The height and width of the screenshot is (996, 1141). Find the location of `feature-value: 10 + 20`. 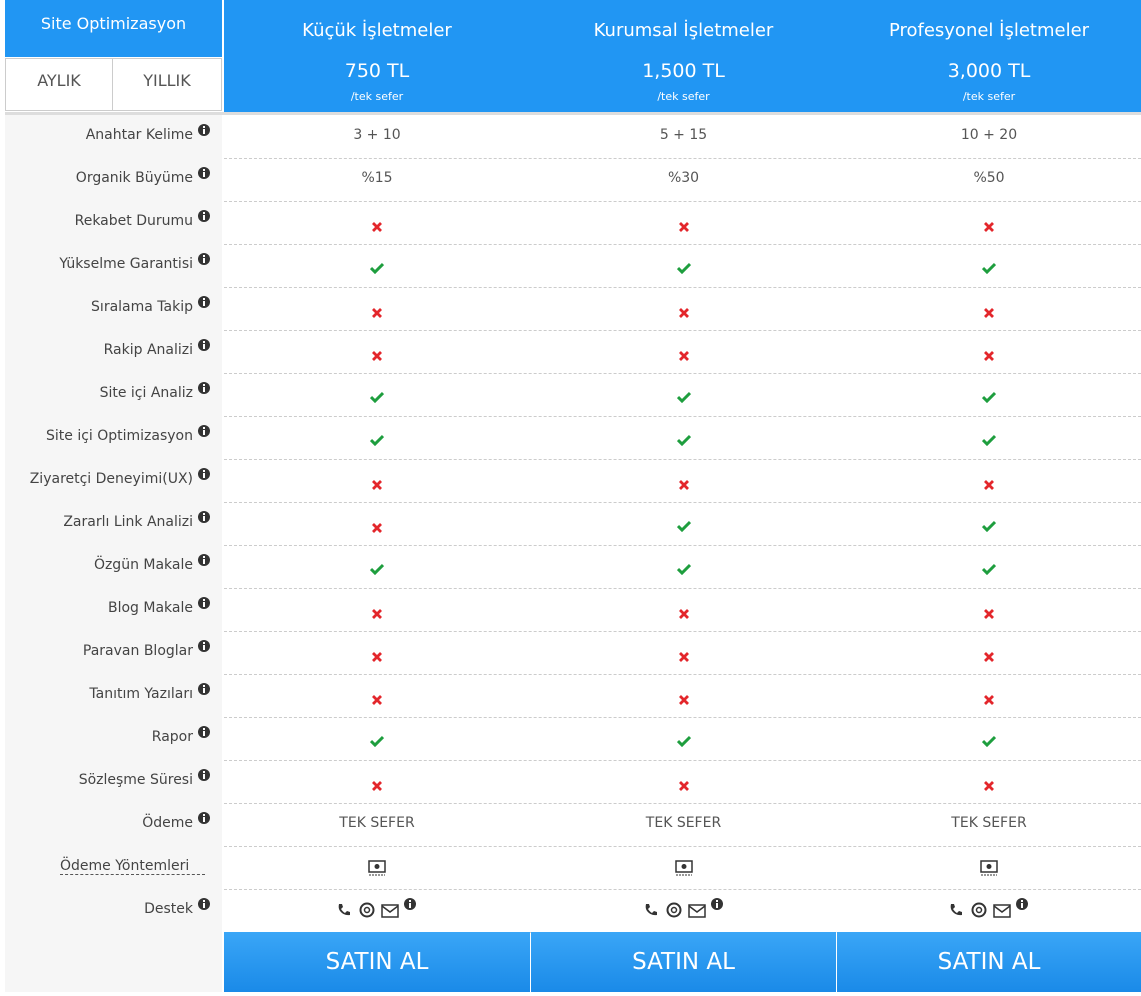

feature-value: 10 + 20 is located at coordinates (989, 135).